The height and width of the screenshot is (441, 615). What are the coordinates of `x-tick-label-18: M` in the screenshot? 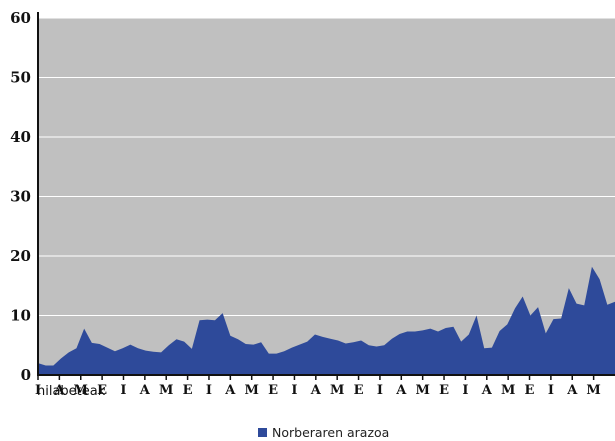 It's located at (422, 390).